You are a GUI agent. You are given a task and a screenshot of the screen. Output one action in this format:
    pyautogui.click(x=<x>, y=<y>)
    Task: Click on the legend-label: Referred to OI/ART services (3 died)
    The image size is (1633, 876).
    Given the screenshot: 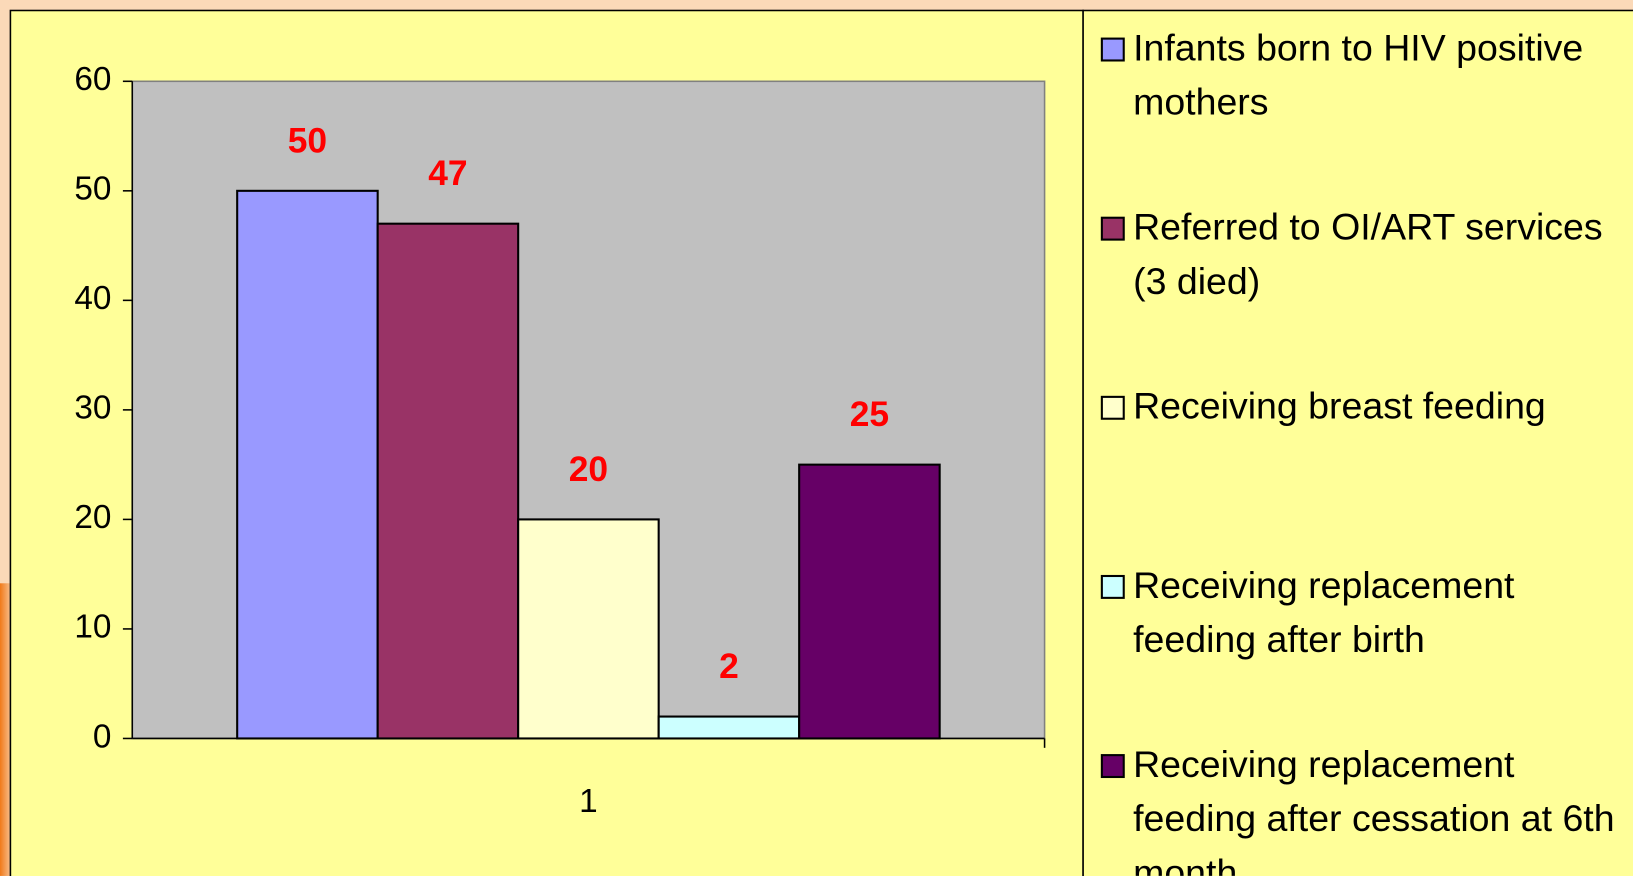 What is the action you would take?
    pyautogui.click(x=1368, y=254)
    